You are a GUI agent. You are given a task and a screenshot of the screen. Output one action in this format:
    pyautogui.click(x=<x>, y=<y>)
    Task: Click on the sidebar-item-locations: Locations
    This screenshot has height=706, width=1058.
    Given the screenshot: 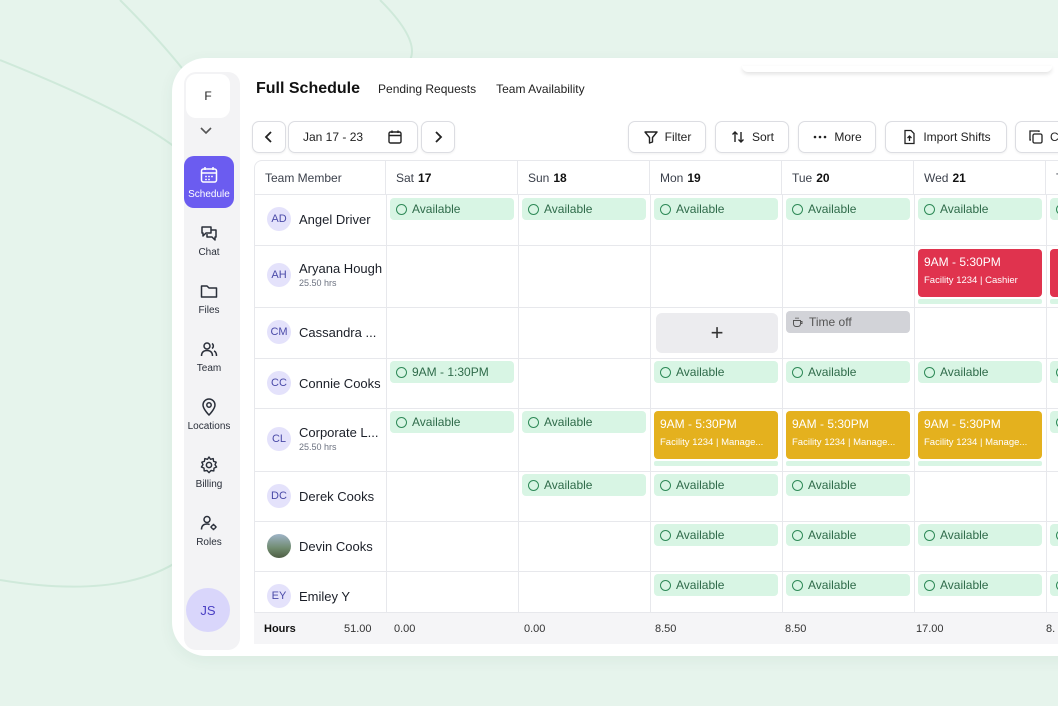 What is the action you would take?
    pyautogui.click(x=209, y=414)
    